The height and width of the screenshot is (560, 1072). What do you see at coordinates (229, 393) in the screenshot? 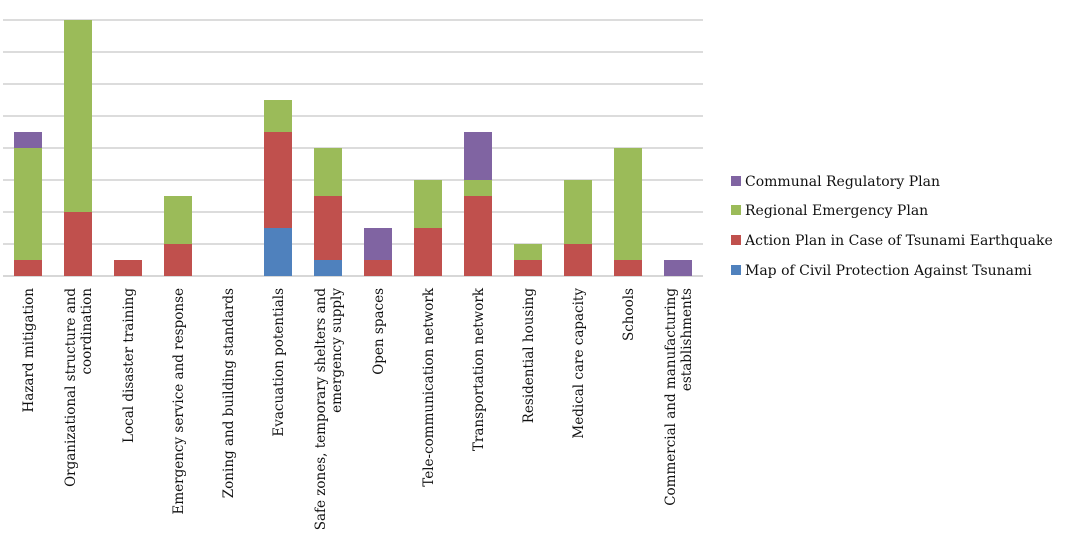
I see `x-tick-label: Zoning and building standards` at bounding box center [229, 393].